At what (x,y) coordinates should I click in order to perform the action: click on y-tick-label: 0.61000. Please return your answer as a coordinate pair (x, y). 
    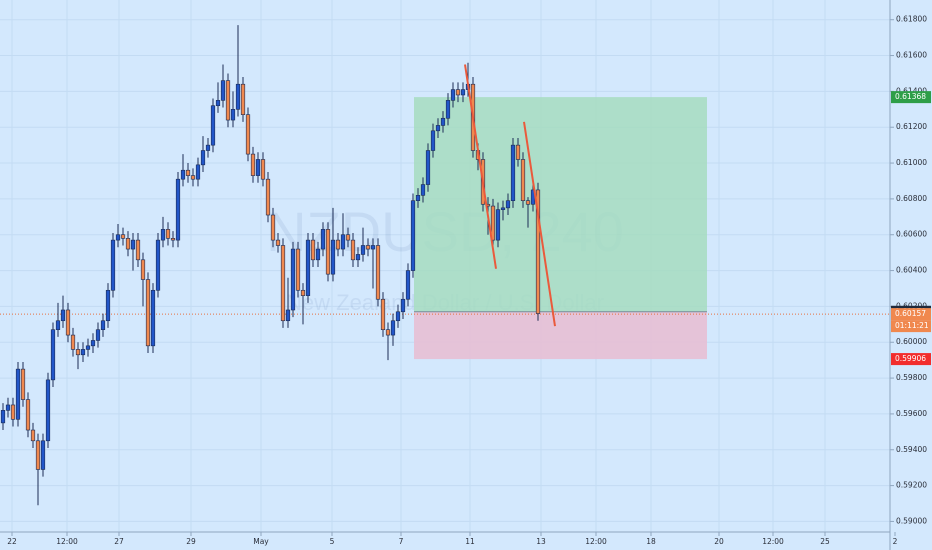
    Looking at the image, I should click on (911, 162).